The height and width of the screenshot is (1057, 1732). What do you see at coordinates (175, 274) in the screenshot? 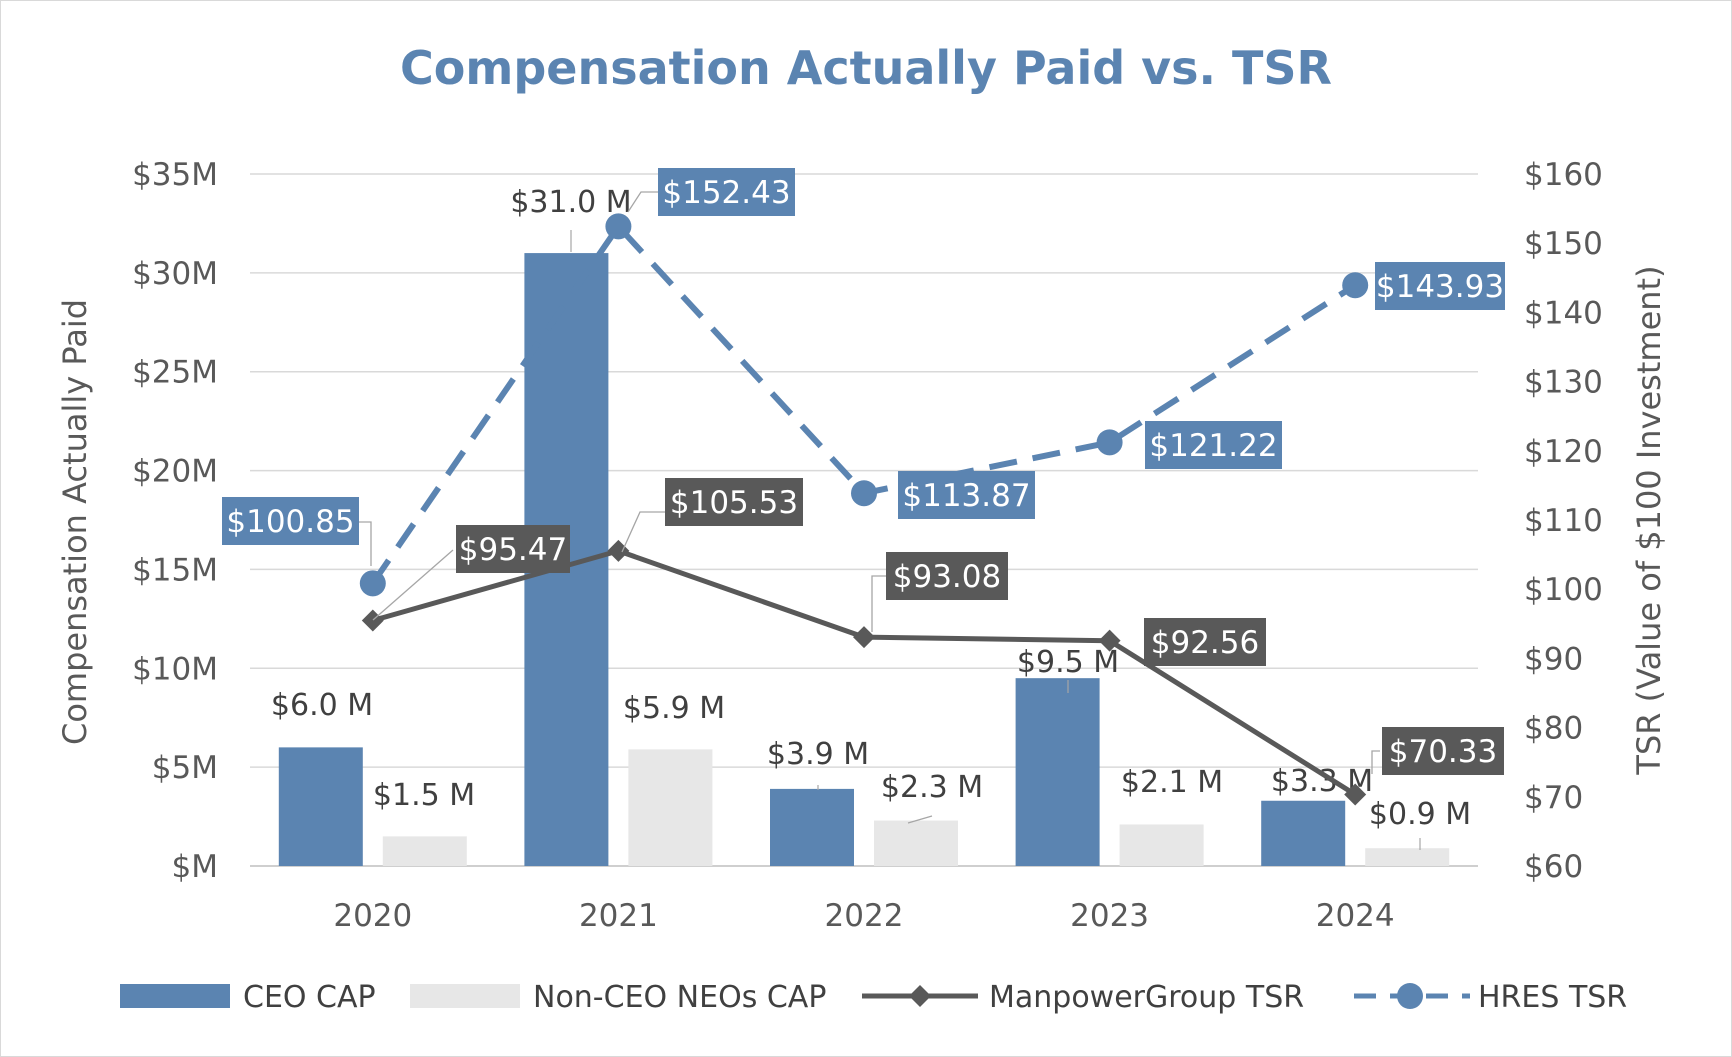
I see `y-tick-label: $30M` at bounding box center [175, 274].